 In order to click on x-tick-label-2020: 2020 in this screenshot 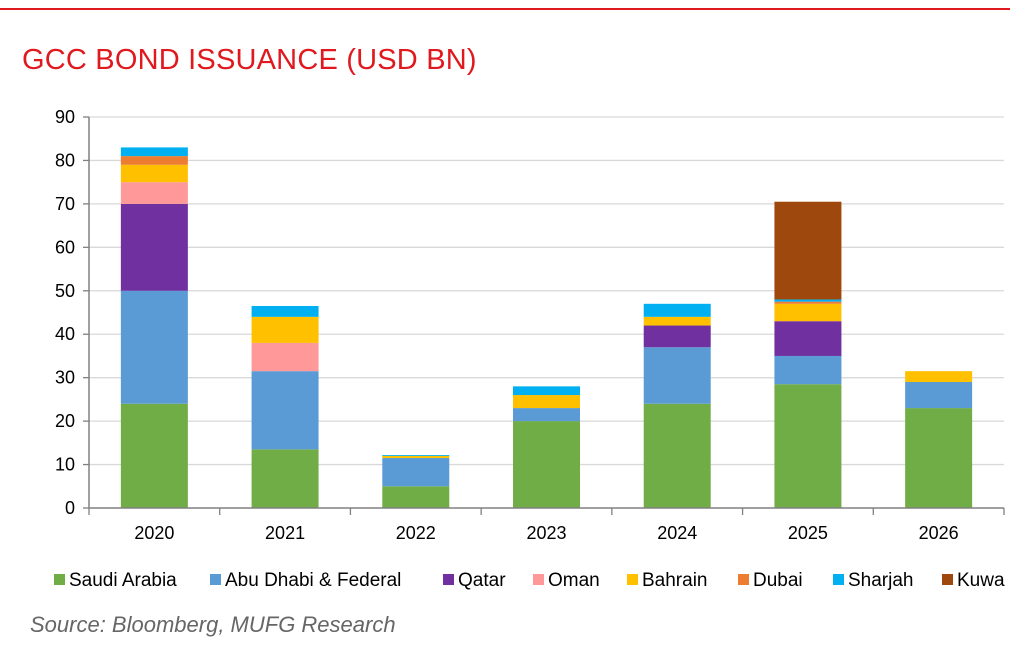, I will do `click(154, 533)`.